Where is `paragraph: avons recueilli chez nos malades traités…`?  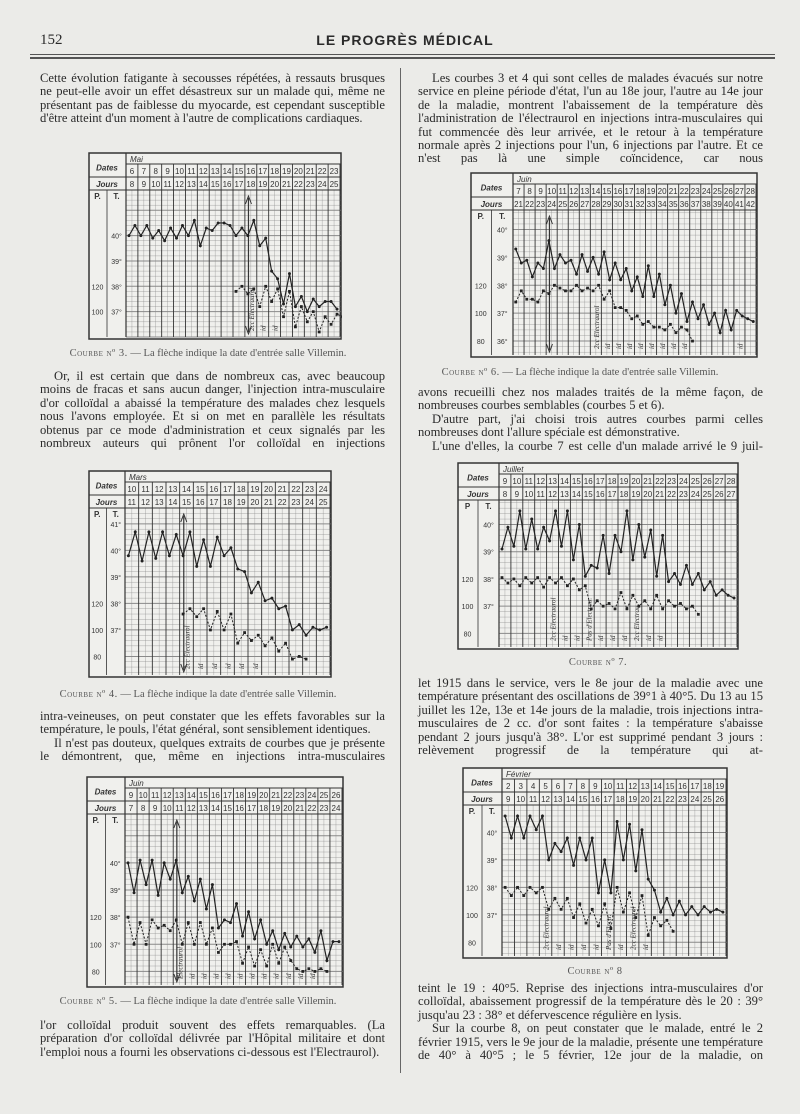 paragraph: avons recueilli chez nos malades traités… is located at coordinates (590, 419).